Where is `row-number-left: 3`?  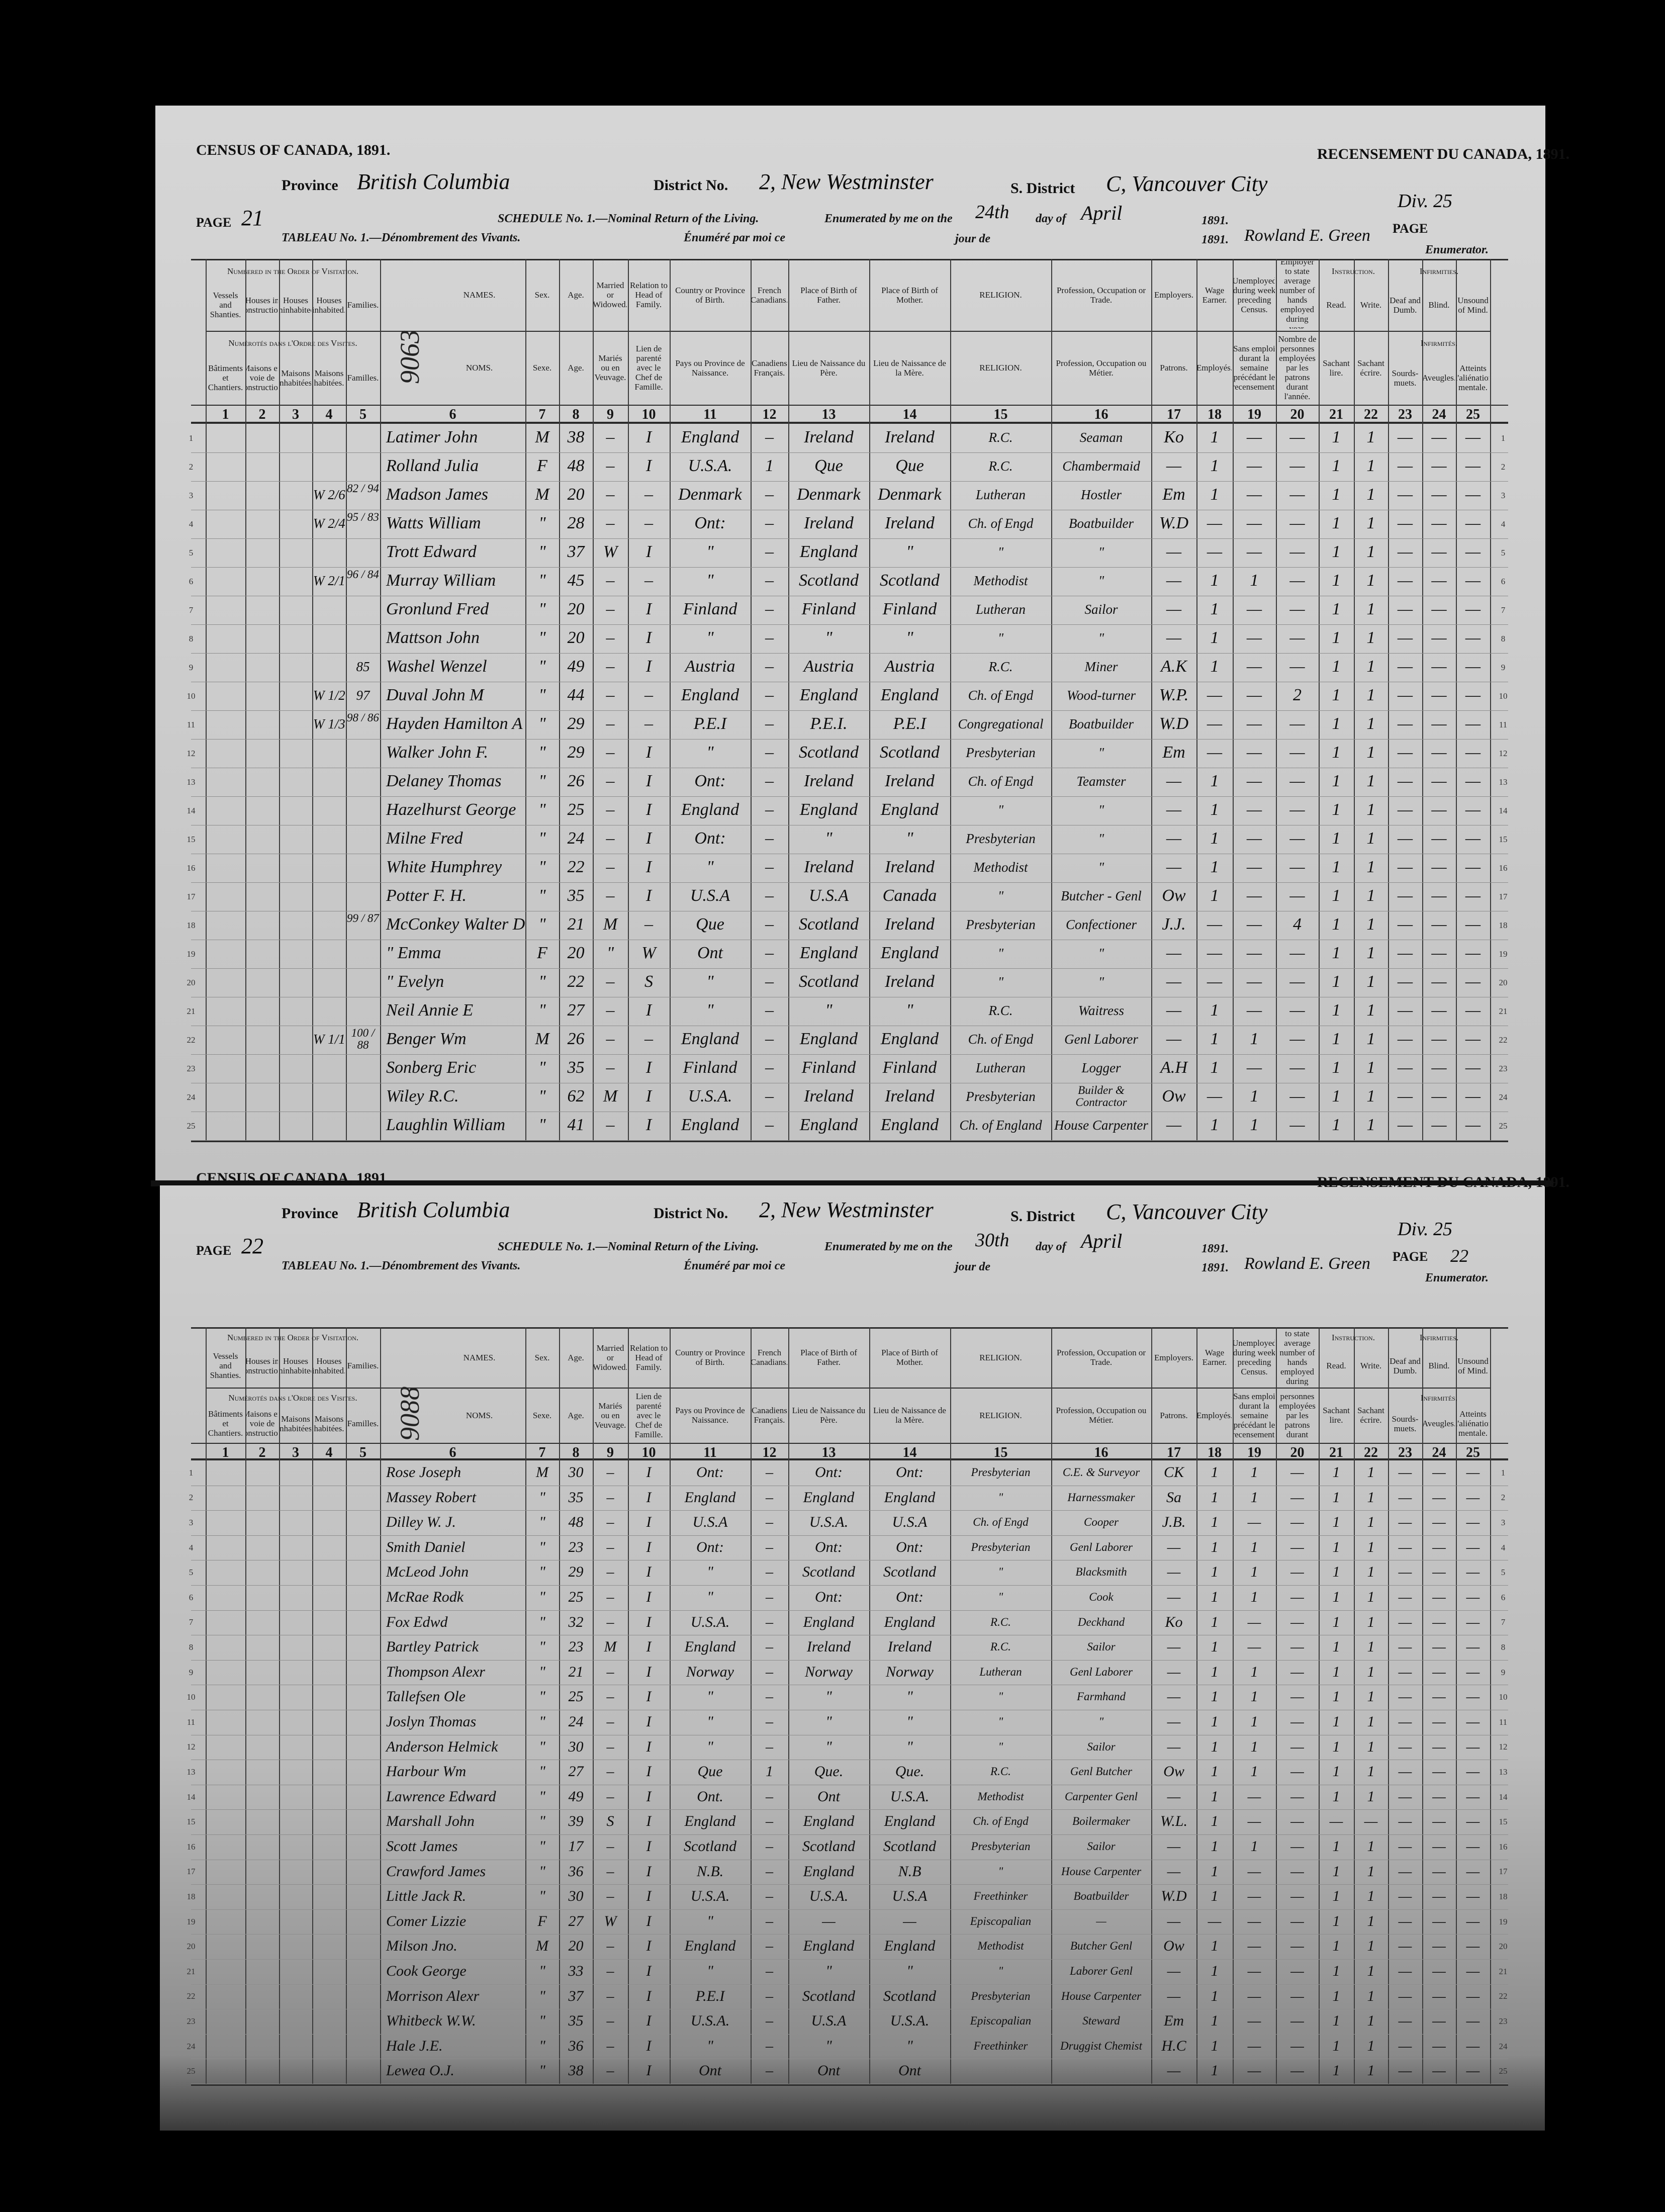
row-number-left: 3 is located at coordinates (191, 1522).